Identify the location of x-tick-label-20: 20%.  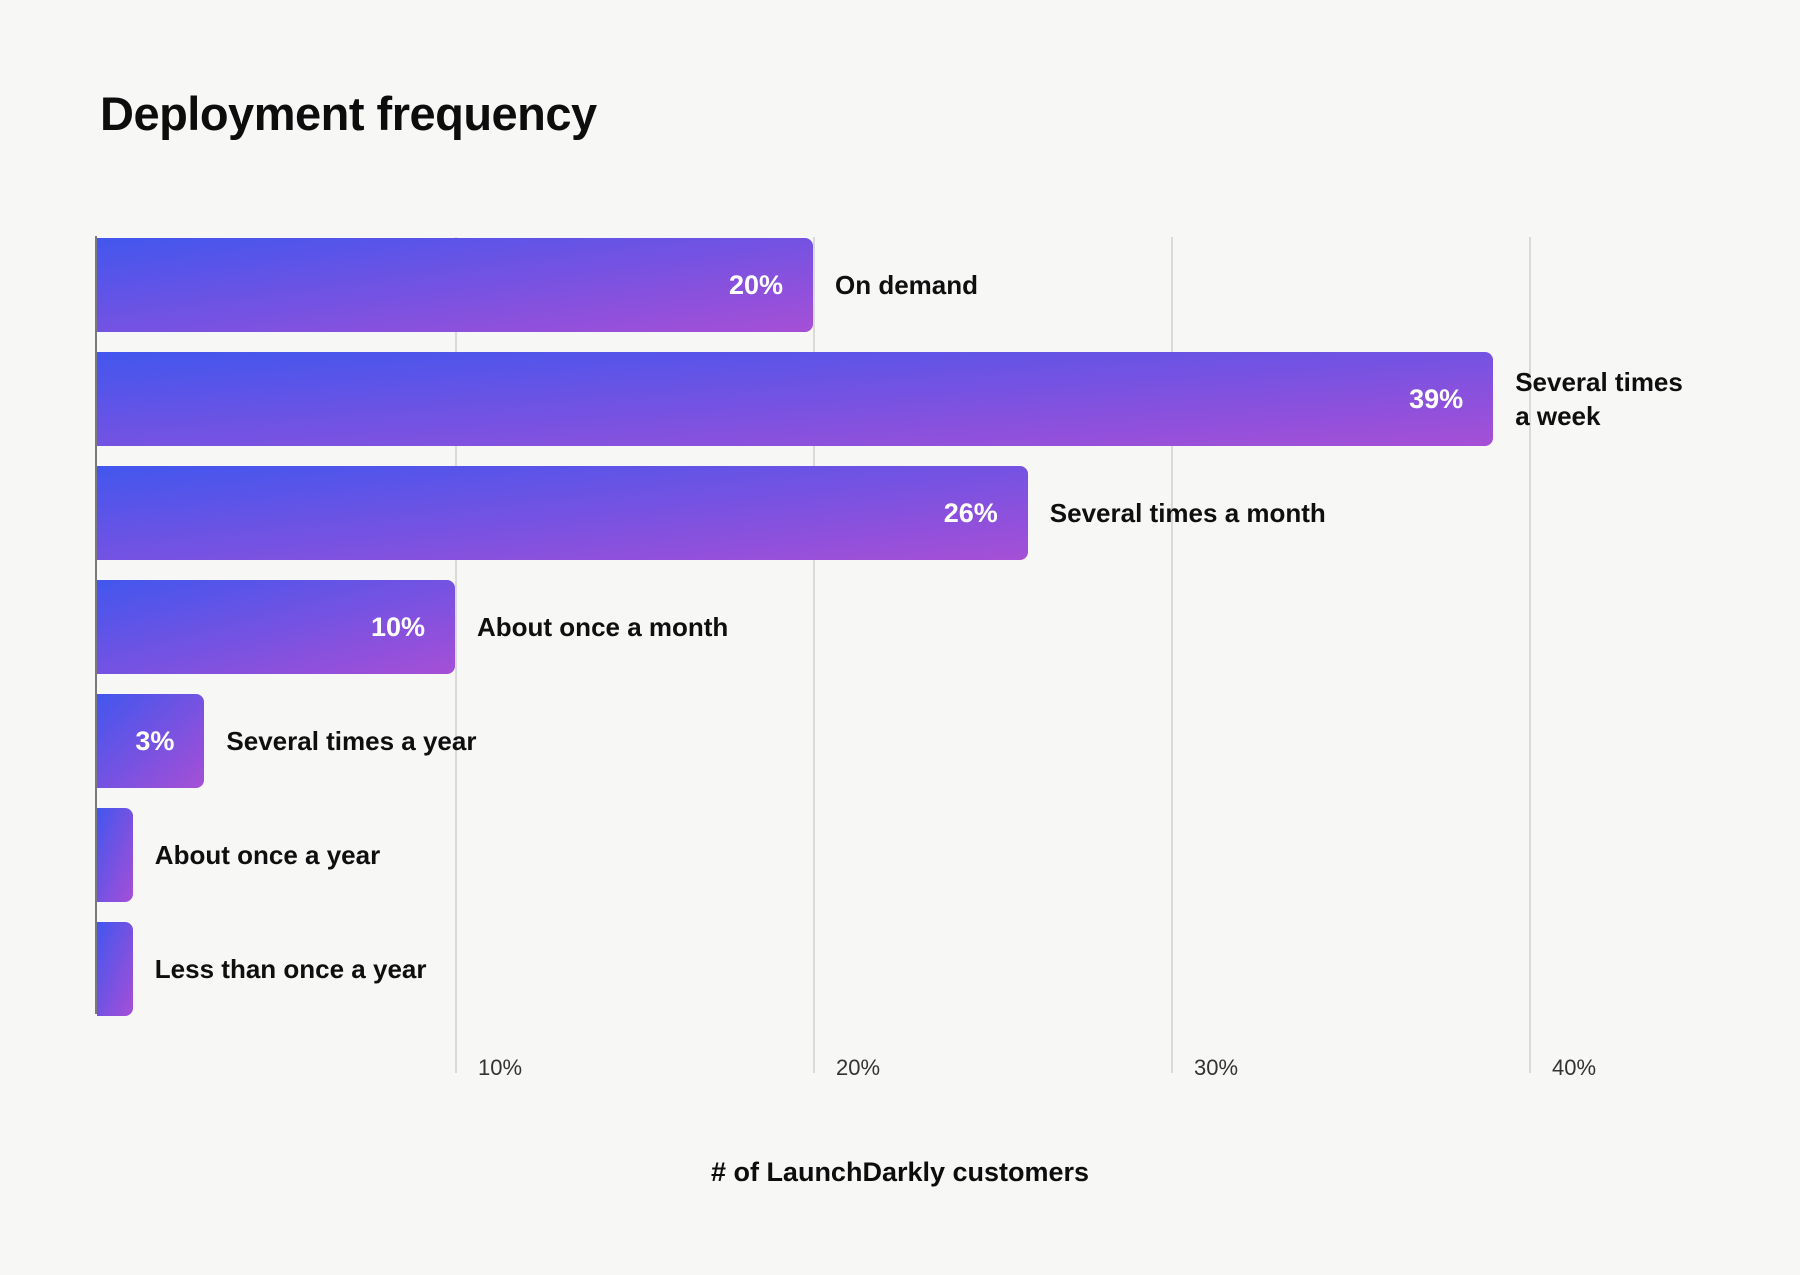
(858, 1067).